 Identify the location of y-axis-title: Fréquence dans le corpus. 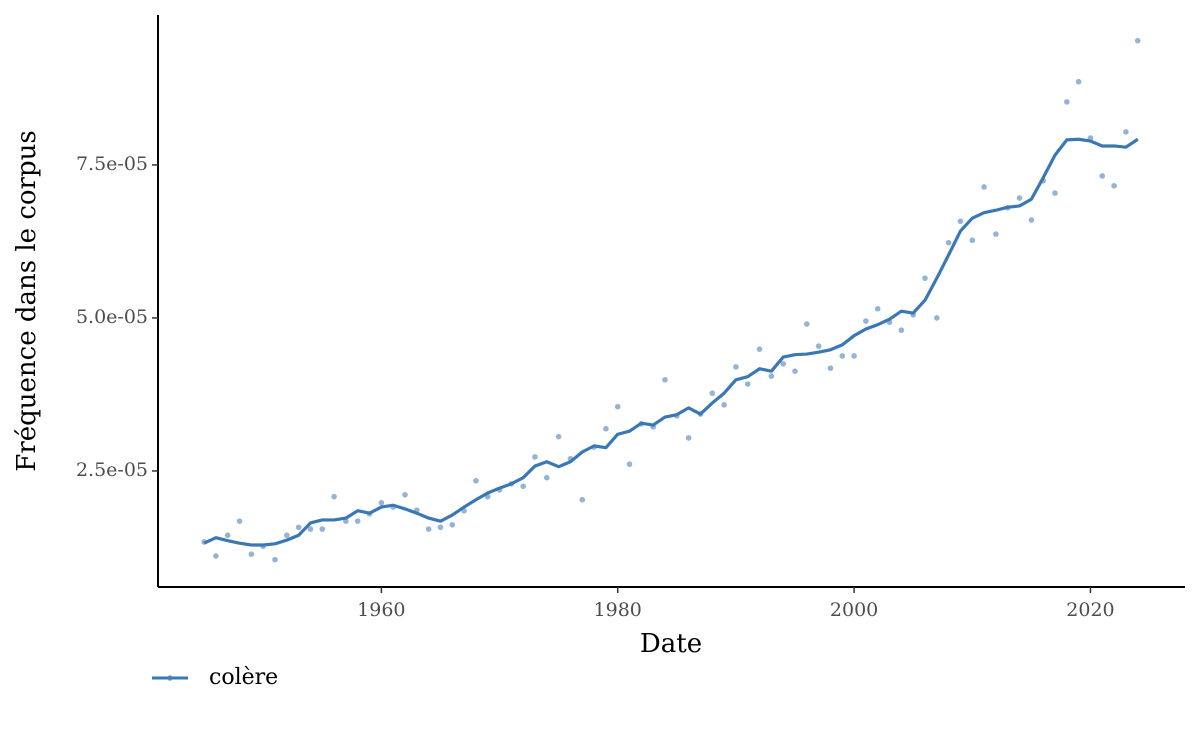
(27, 300).